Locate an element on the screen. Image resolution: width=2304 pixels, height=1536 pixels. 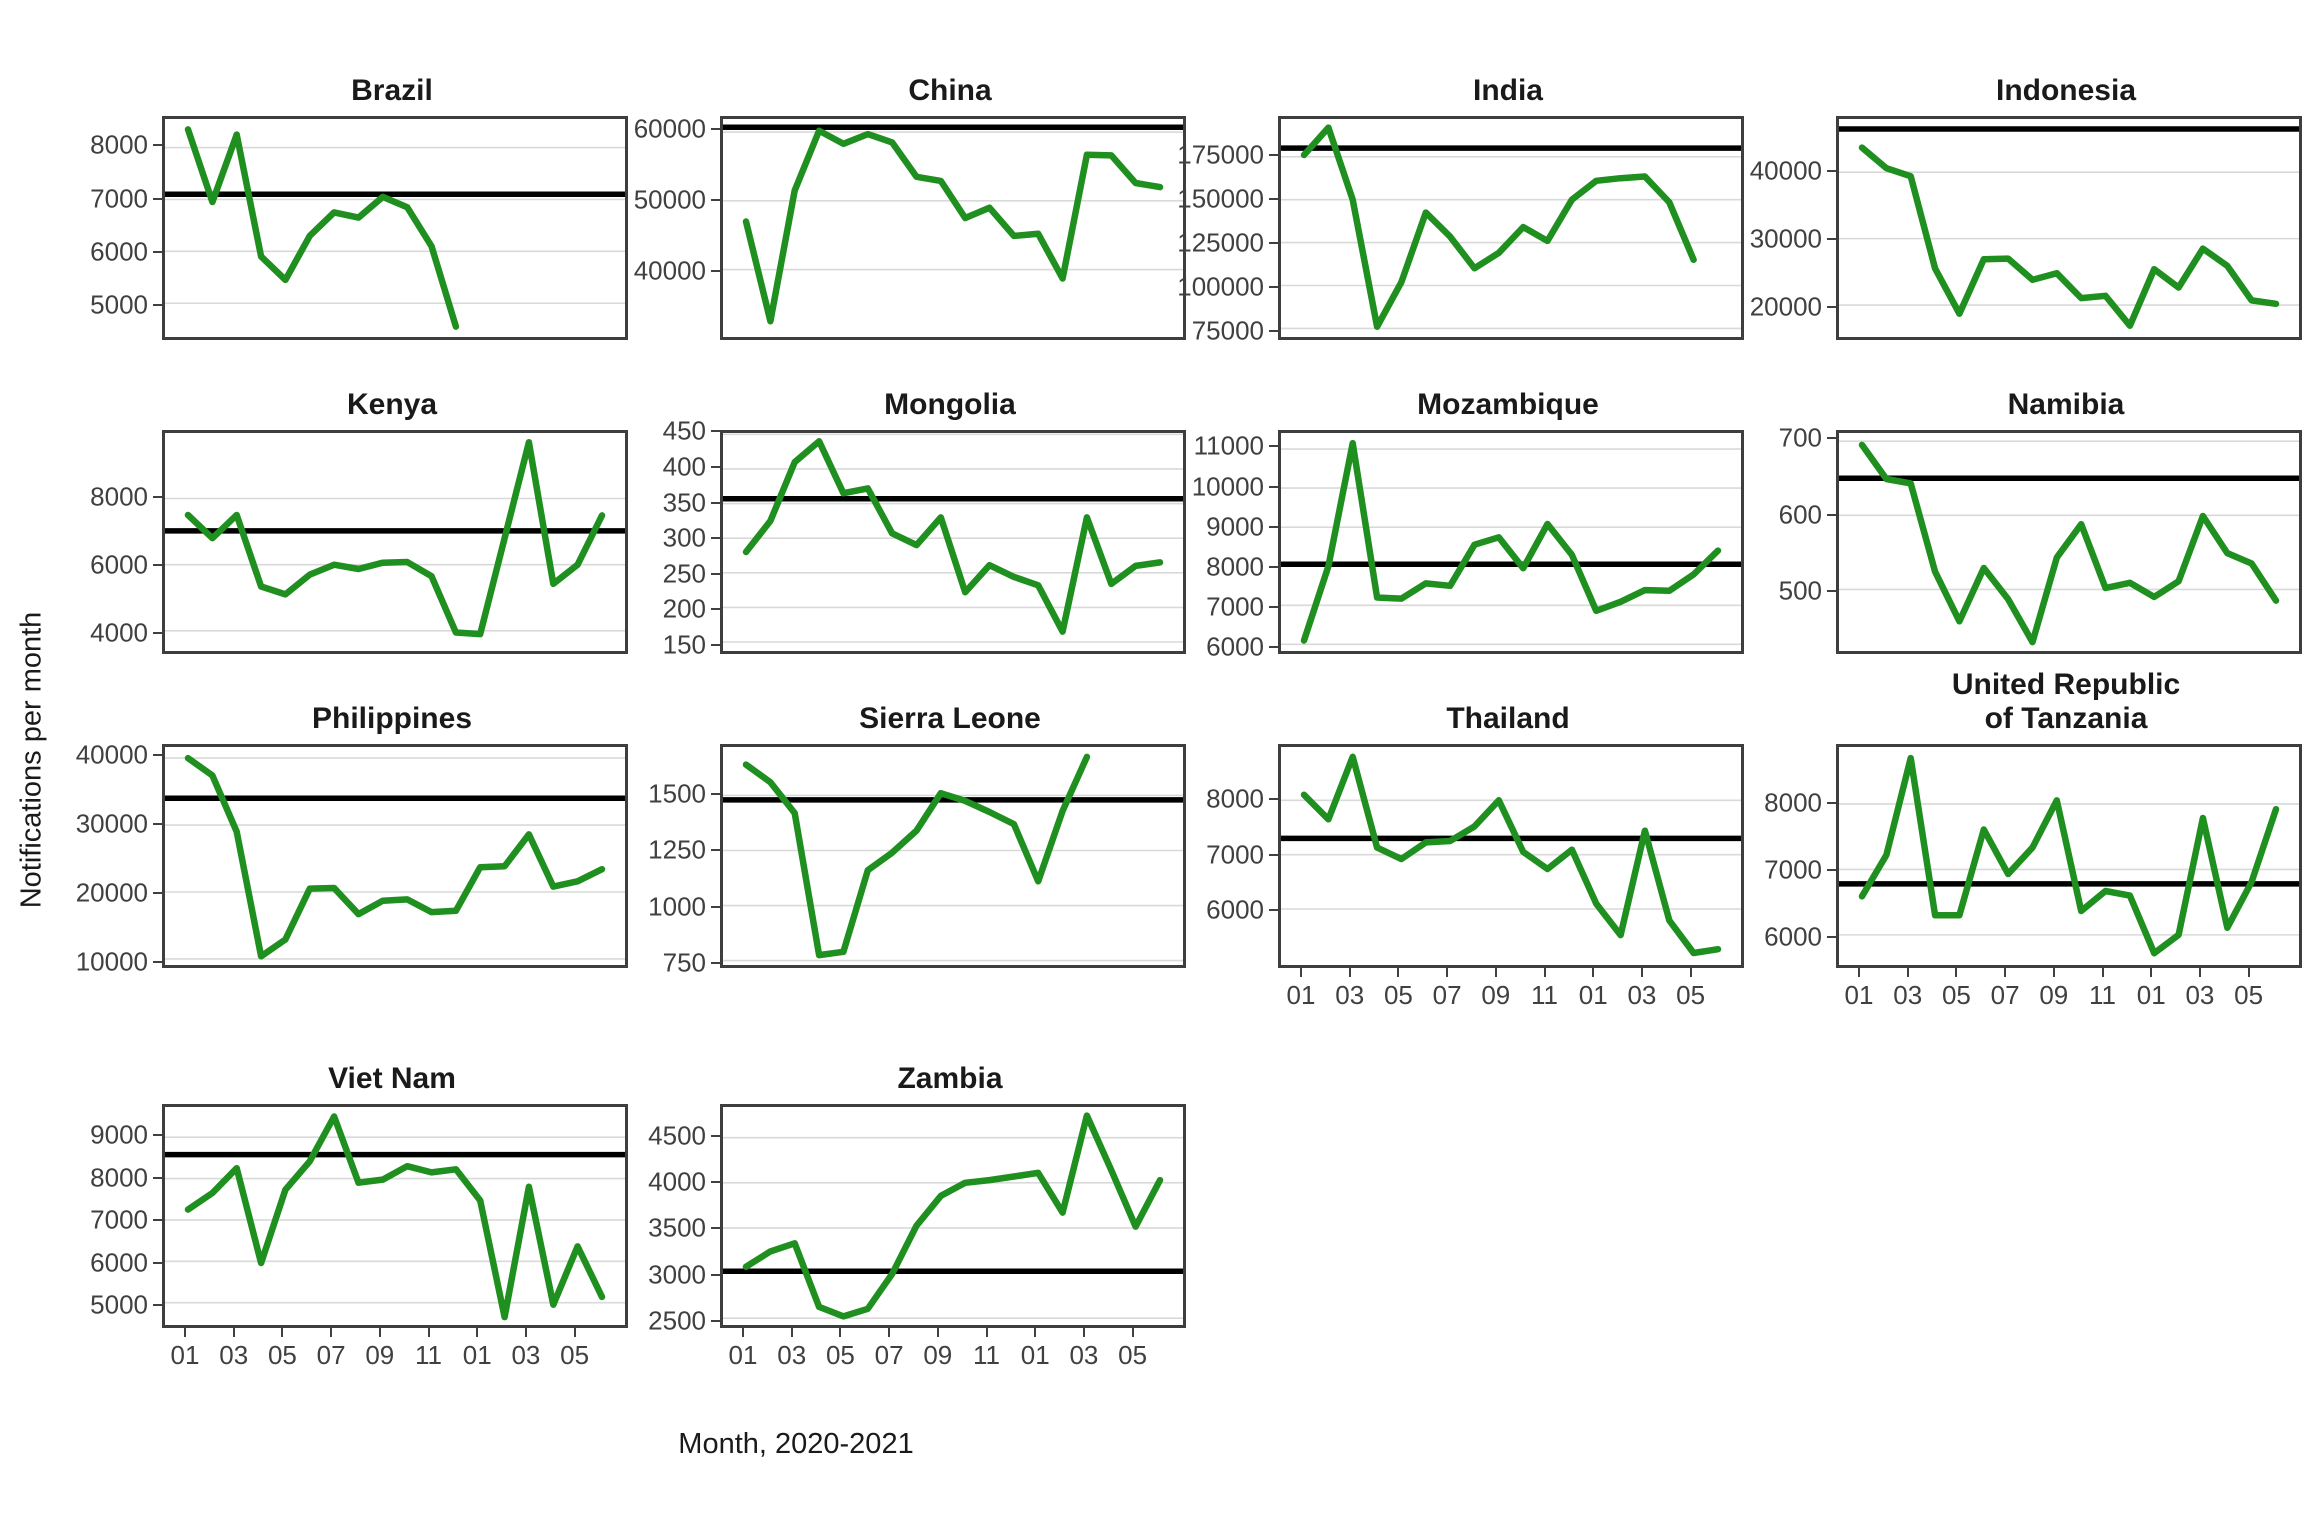
facet-title: Zambia is located at coordinates (950, 1078).